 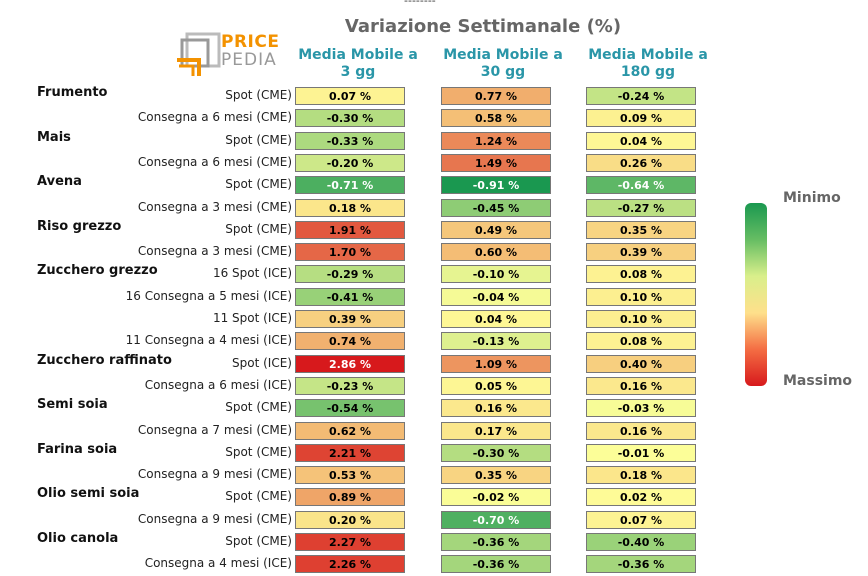 I want to click on product-label: Olio semi soia, so click(x=88, y=494).